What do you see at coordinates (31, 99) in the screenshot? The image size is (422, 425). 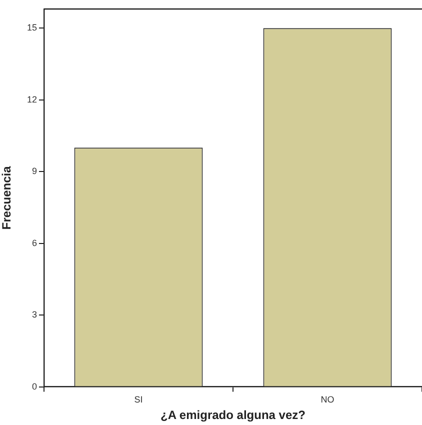 I see `y-tick-label: 12` at bounding box center [31, 99].